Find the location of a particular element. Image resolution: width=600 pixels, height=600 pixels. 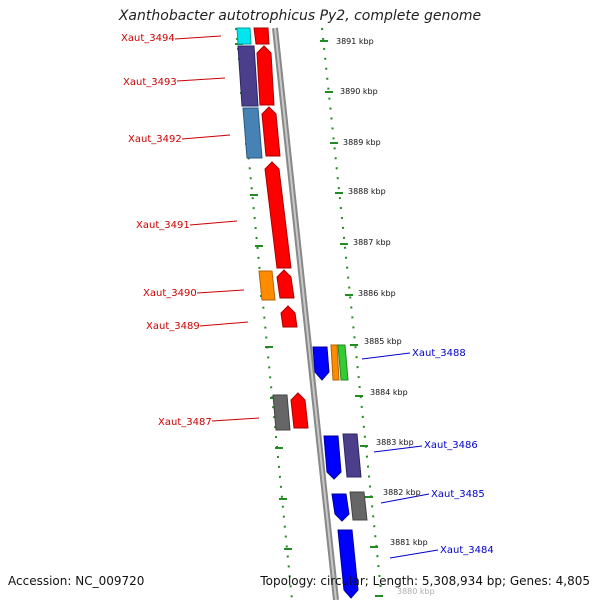

kbp-label: 3885 kbp is located at coordinates (383, 341).